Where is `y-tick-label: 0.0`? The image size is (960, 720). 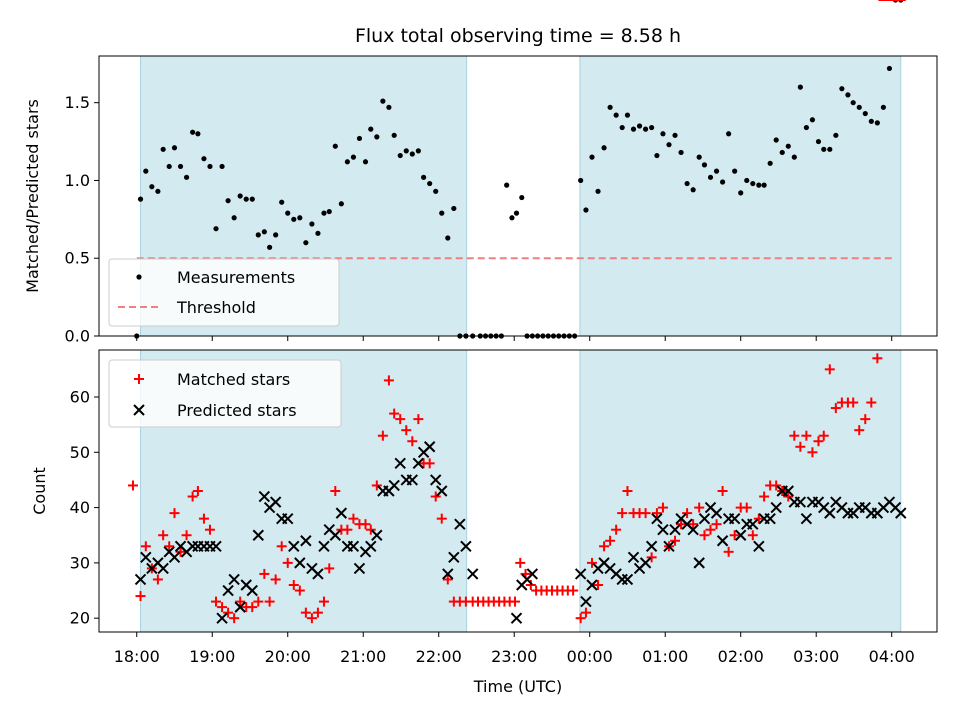 y-tick-label: 0.0 is located at coordinates (77, 336).